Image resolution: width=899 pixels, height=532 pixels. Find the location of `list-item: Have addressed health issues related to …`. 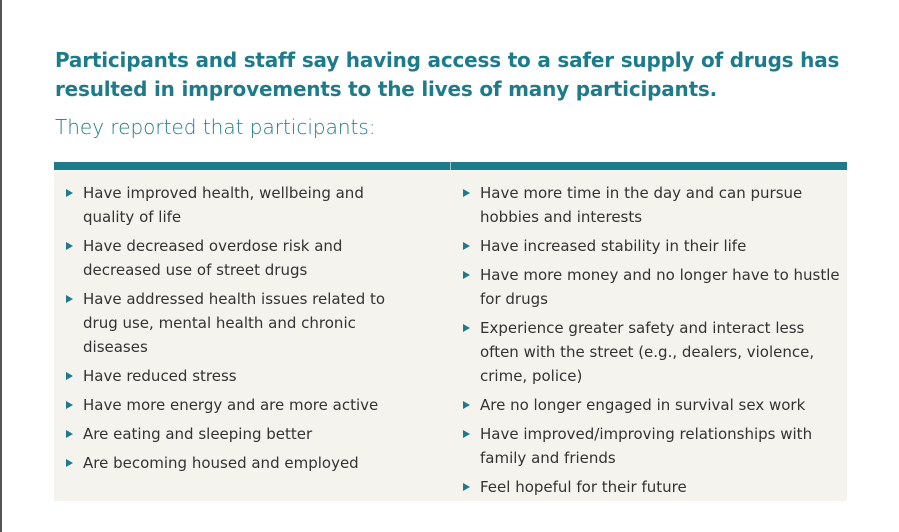

list-item: Have addressed health issues related to … is located at coordinates (246, 323).